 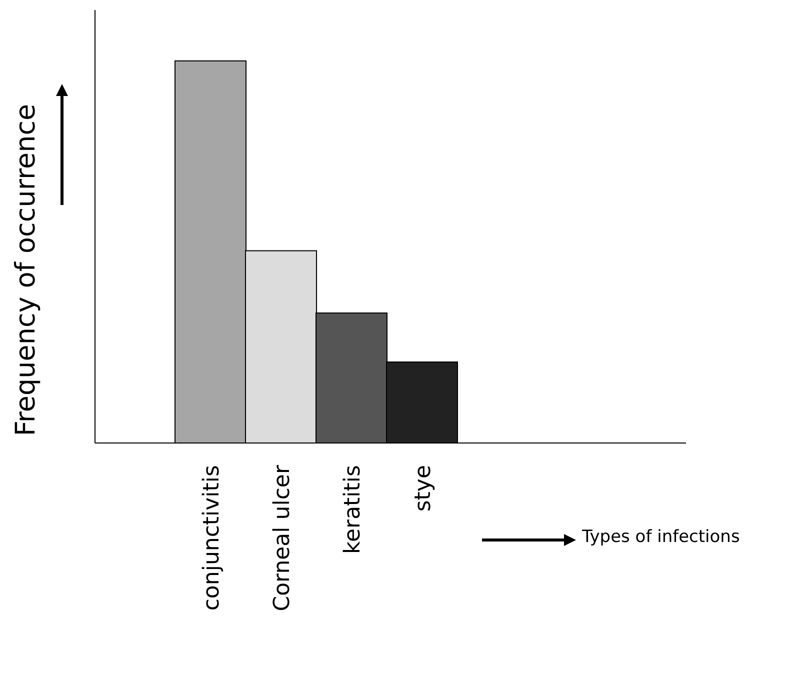 I want to click on y-axis-title: Frequency of occurrence, so click(x=26, y=270).